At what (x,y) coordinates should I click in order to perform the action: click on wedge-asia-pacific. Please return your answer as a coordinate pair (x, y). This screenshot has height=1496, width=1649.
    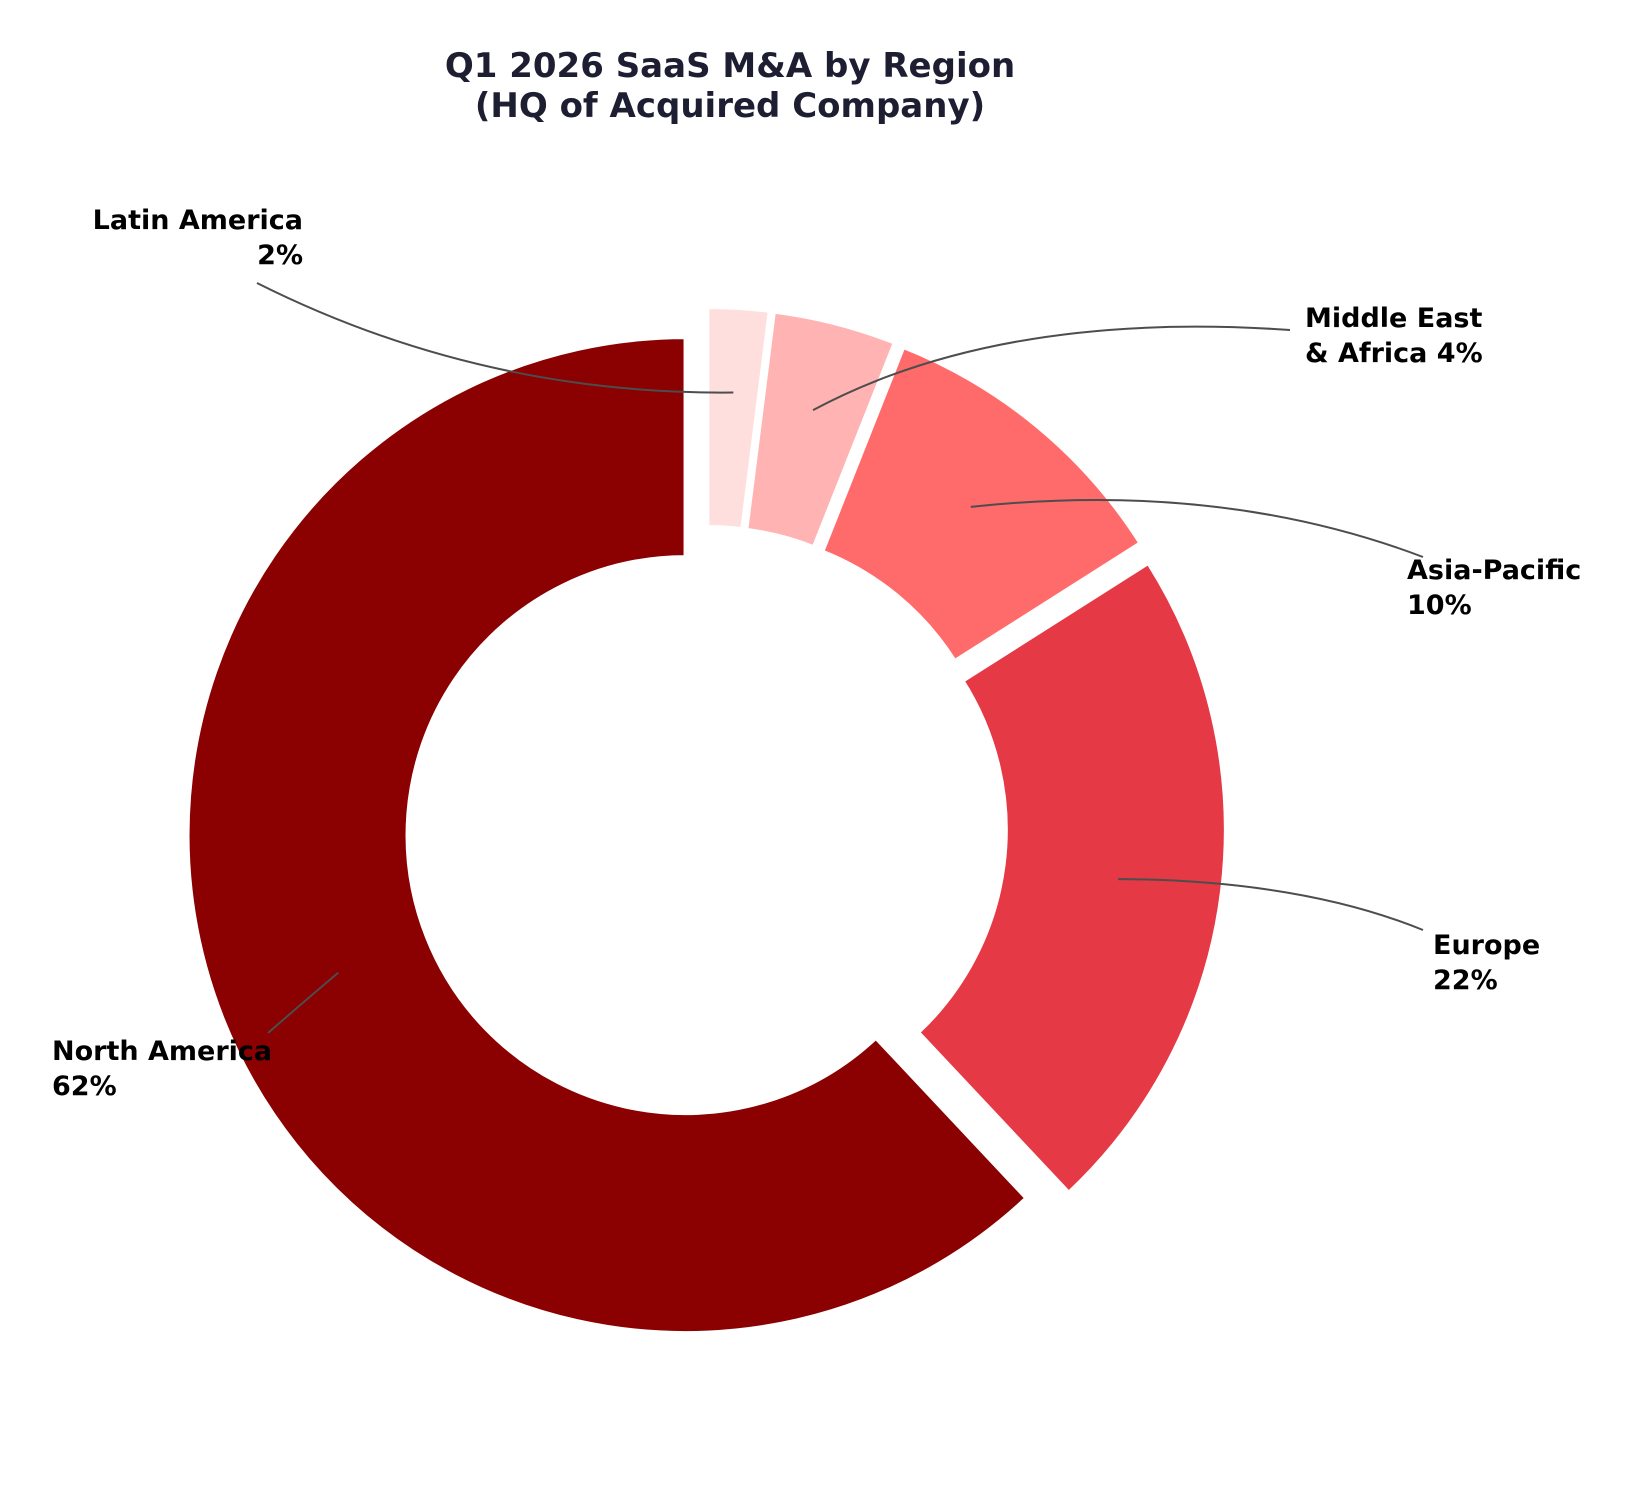
    Looking at the image, I should click on (981, 504).